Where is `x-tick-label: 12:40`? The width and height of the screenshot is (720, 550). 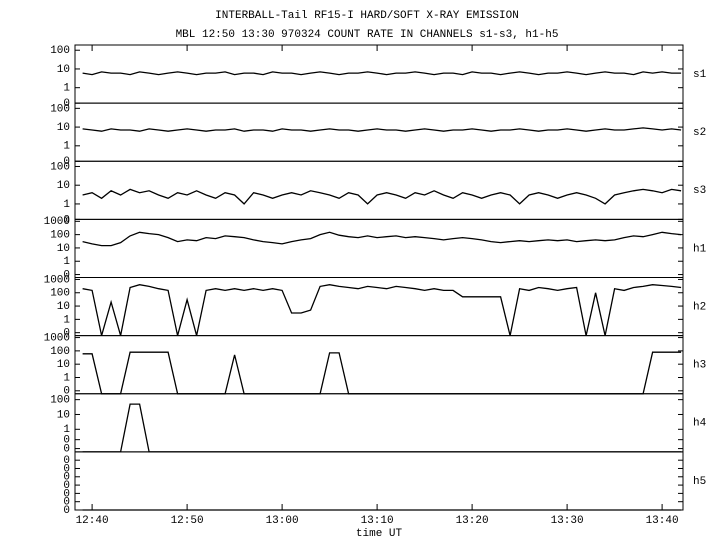 x-tick-label: 12:40 is located at coordinates (92, 521).